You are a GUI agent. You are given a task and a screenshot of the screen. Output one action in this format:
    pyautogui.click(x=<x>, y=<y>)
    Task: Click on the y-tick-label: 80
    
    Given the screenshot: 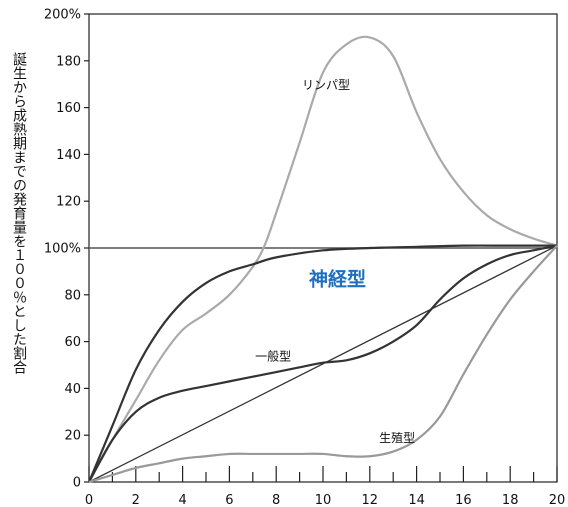 What is the action you would take?
    pyautogui.click(x=72, y=295)
    